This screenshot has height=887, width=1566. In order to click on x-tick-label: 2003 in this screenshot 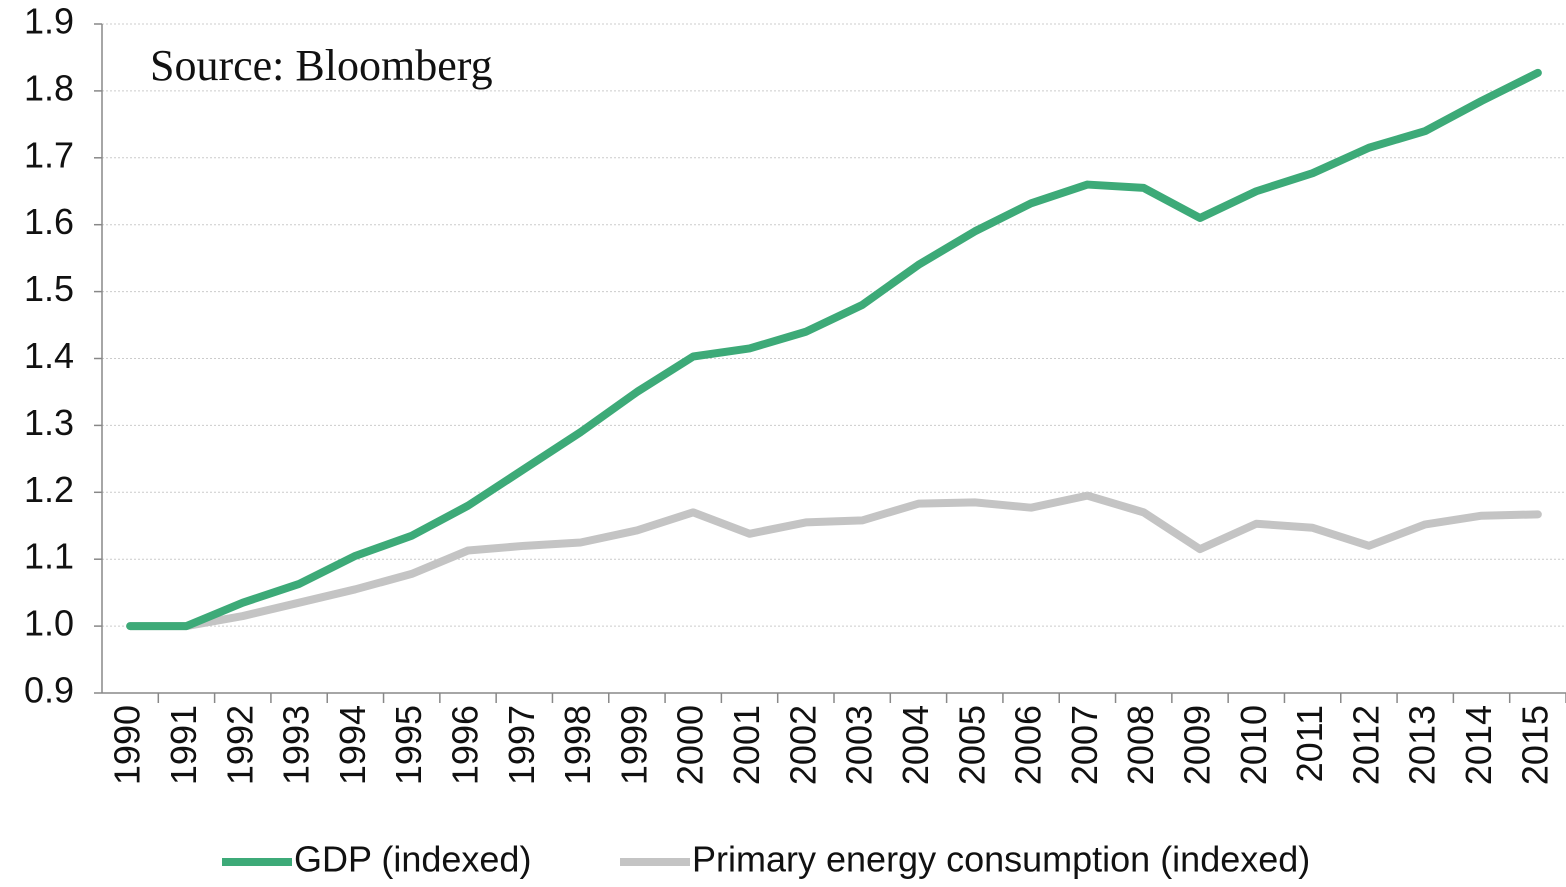, I will do `click(859, 745)`.